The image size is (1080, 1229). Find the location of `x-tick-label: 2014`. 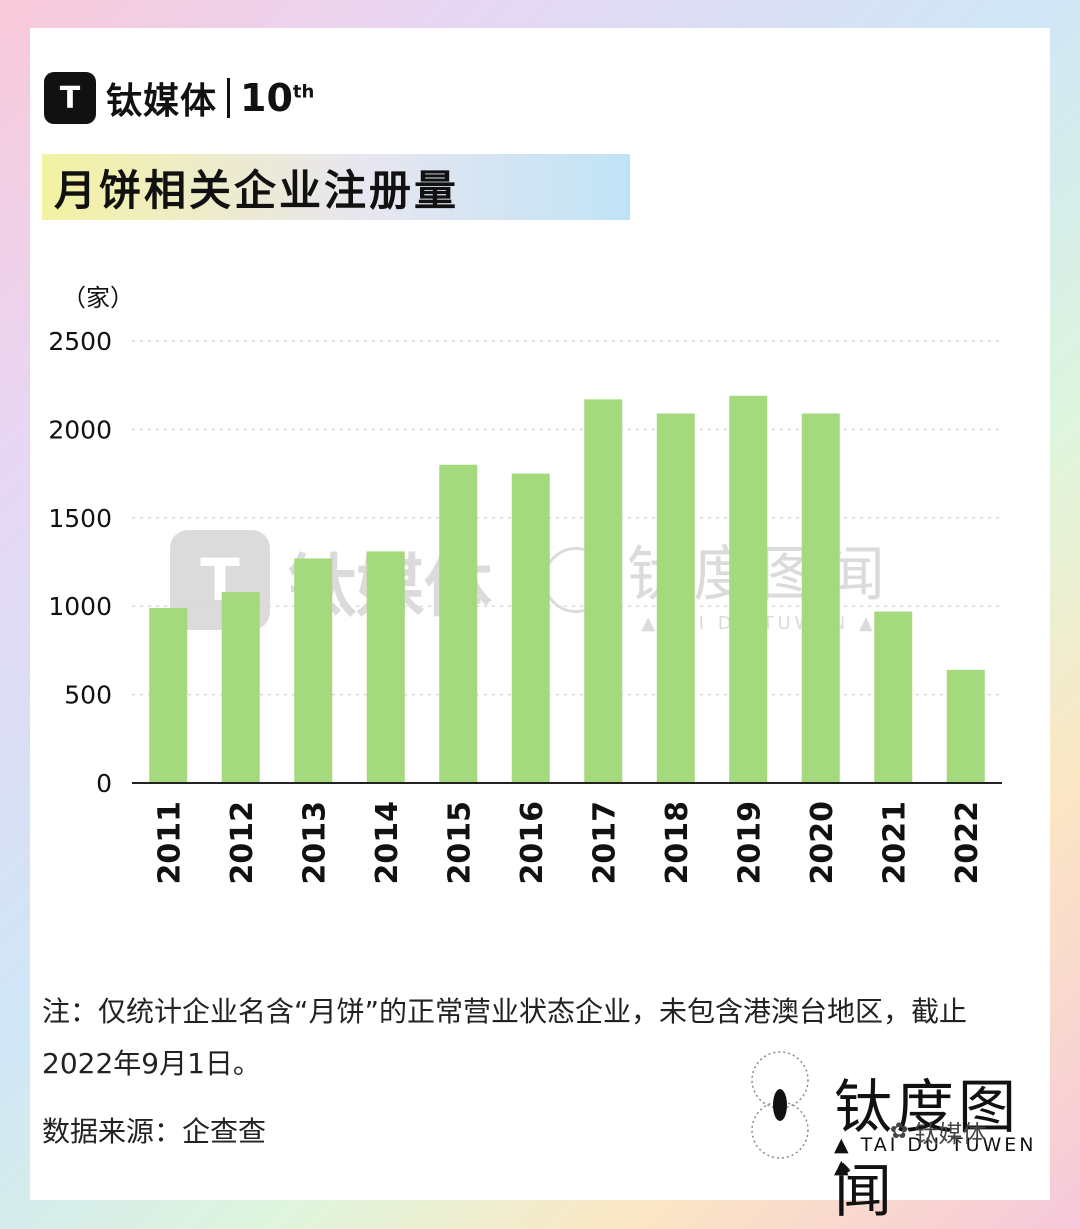

x-tick-label: 2014 is located at coordinates (387, 843).